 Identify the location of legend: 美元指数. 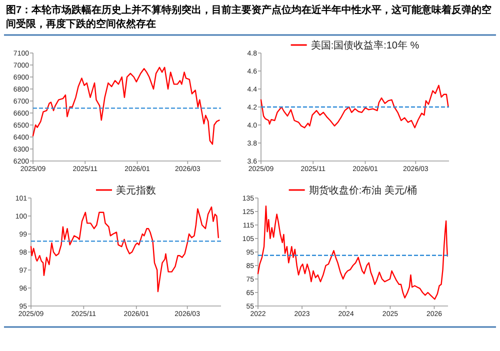
(126, 191).